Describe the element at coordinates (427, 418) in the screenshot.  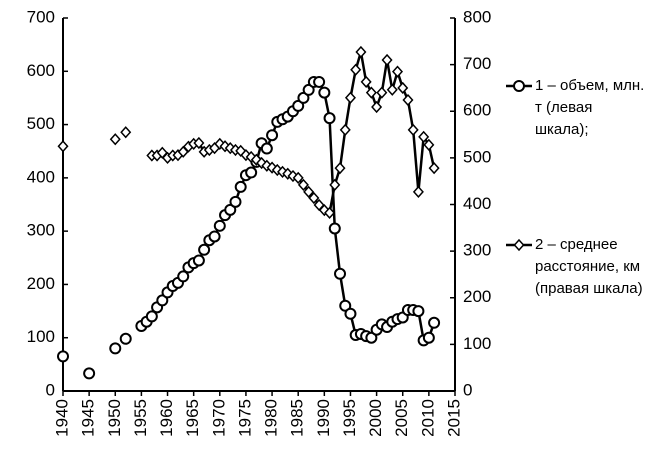
I see `x-tick-label: 2010` at that location.